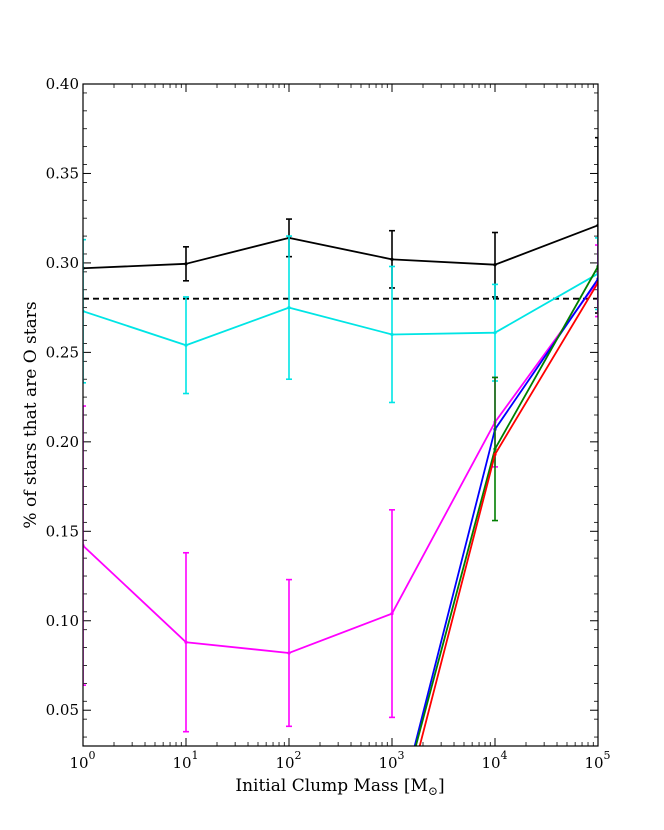 The height and width of the screenshot is (830, 664). What do you see at coordinates (298, 755) in the screenshot?
I see `x-tick-exponent: 2` at bounding box center [298, 755].